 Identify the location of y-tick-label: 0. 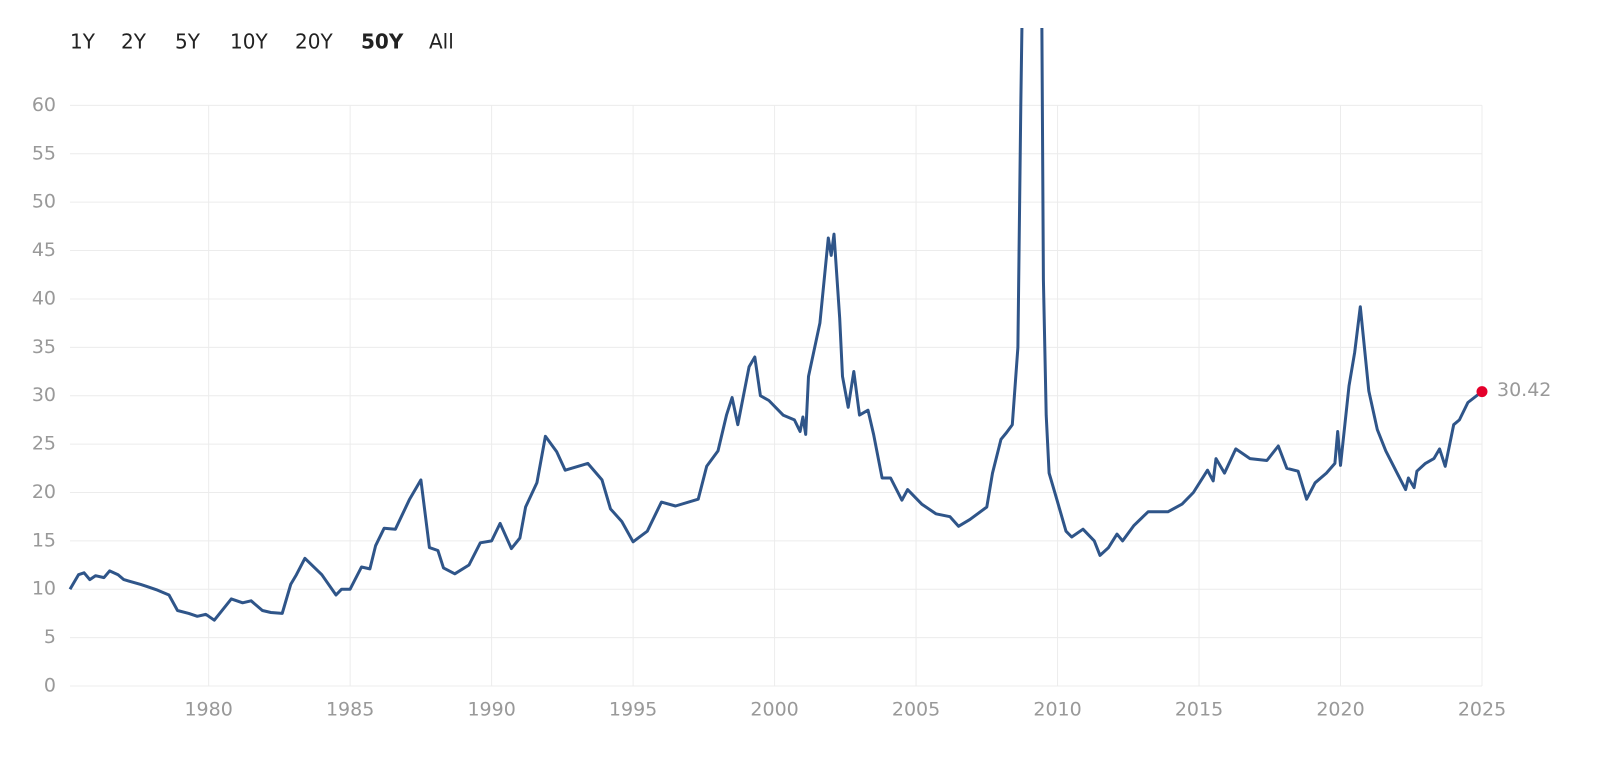
(50, 686).